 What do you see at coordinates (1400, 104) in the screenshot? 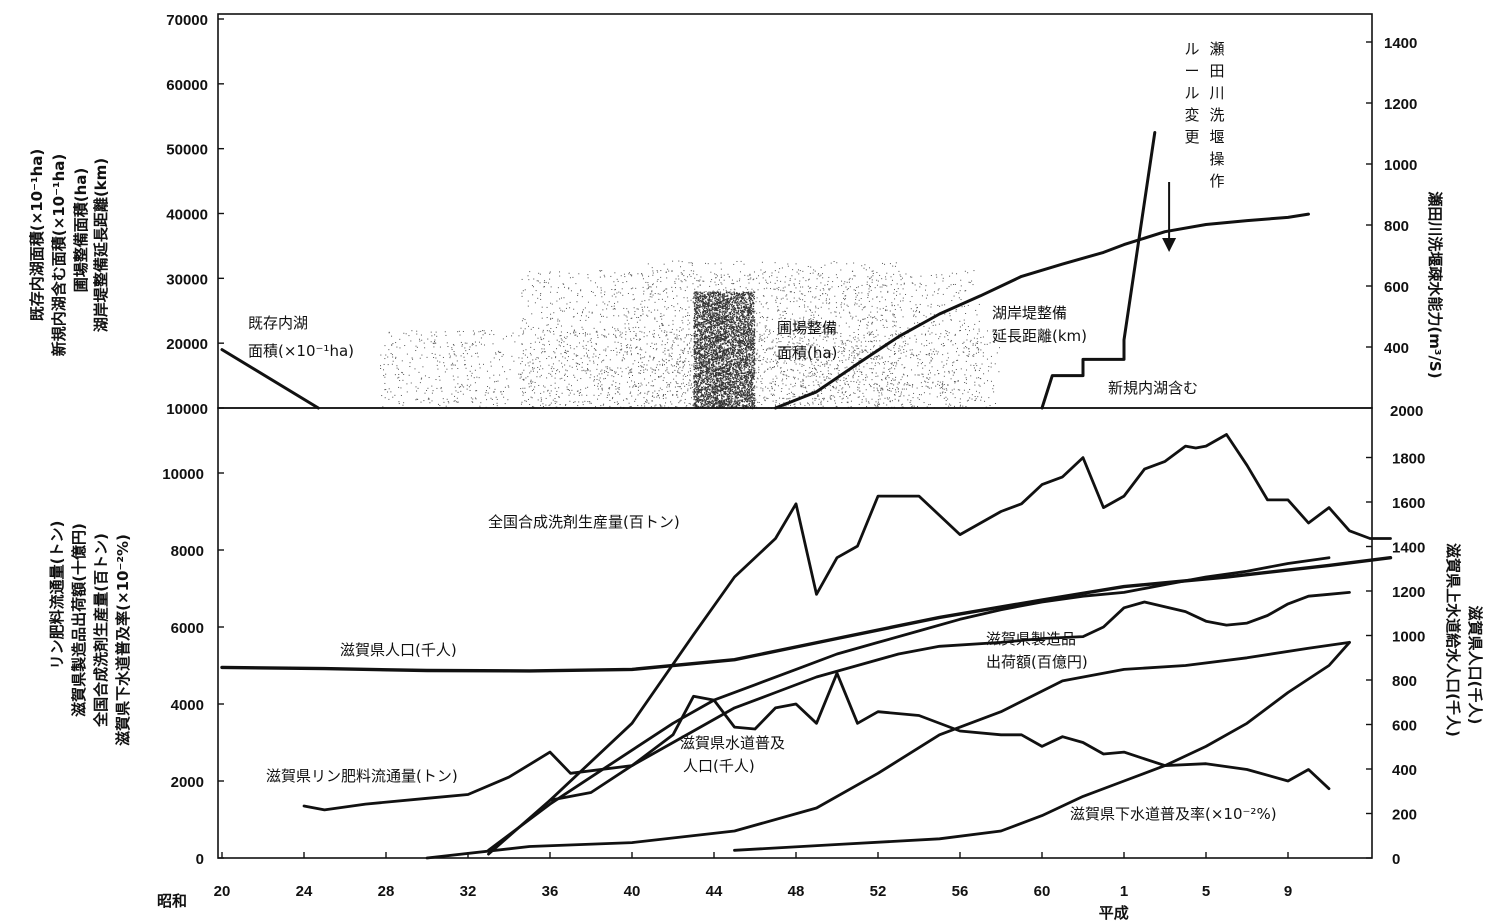
I see `top-right-tick-label: 1200` at bounding box center [1400, 104].